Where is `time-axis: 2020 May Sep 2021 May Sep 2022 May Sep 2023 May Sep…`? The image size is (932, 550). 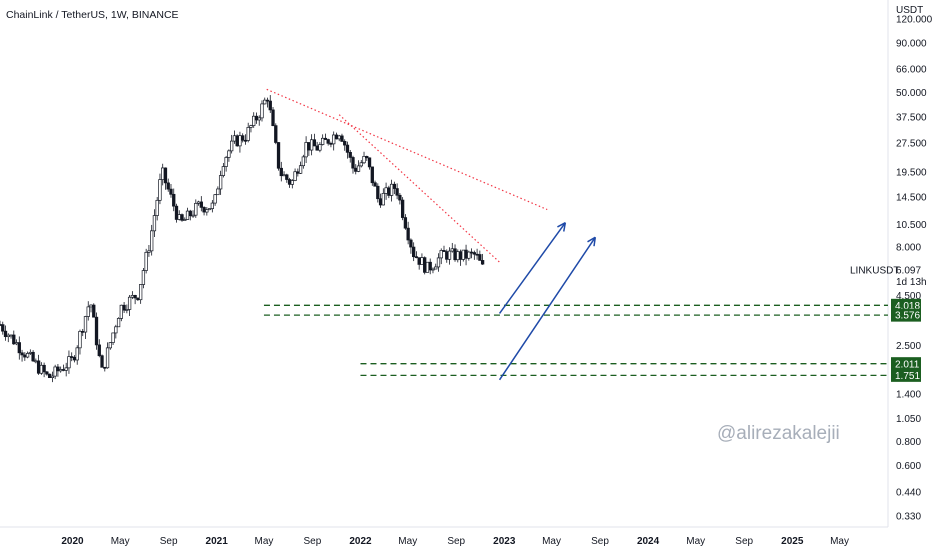 time-axis: 2020 May Sep 2021 May Sep 2022 May Sep 2023 May Sep… is located at coordinates (455, 541).